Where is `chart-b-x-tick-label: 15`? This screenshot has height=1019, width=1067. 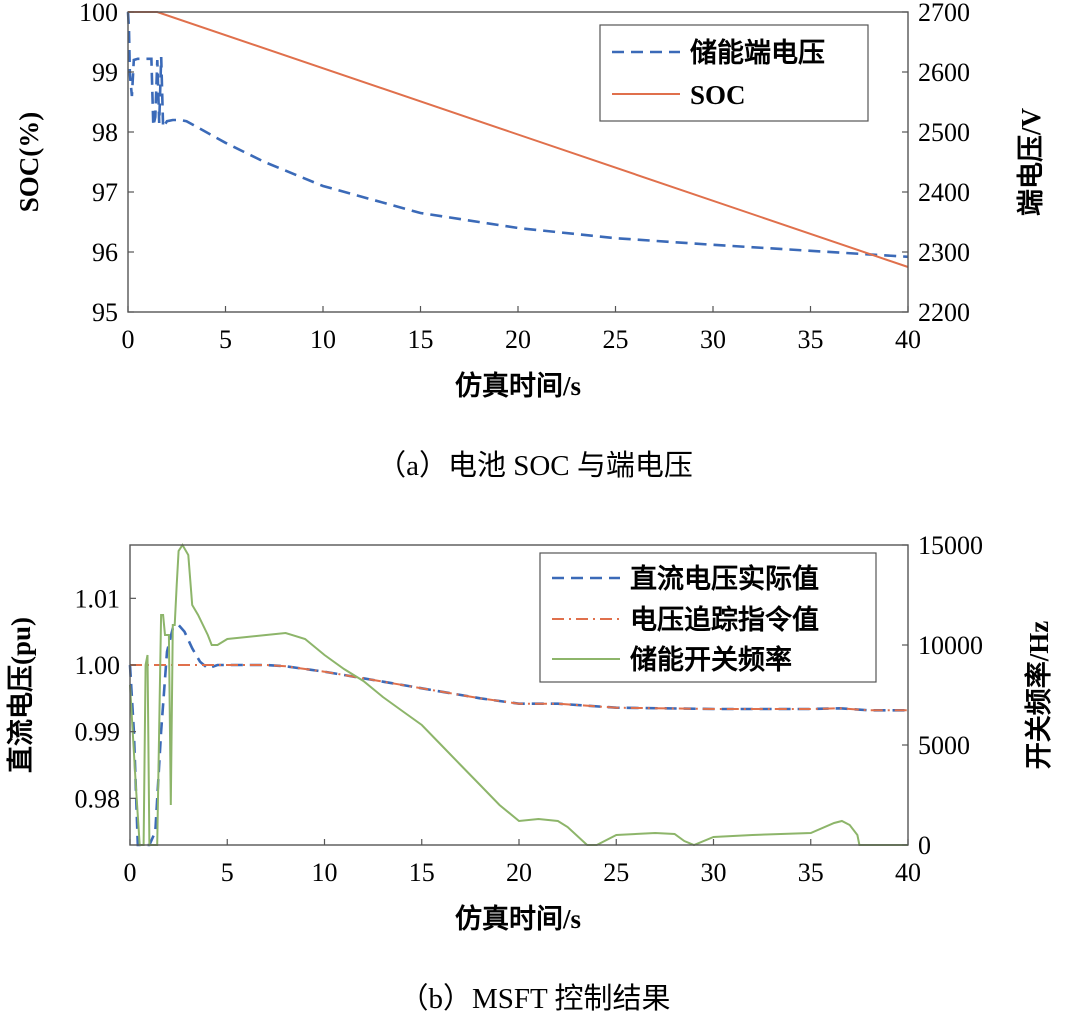 chart-b-x-tick-label: 15 is located at coordinates (422, 872).